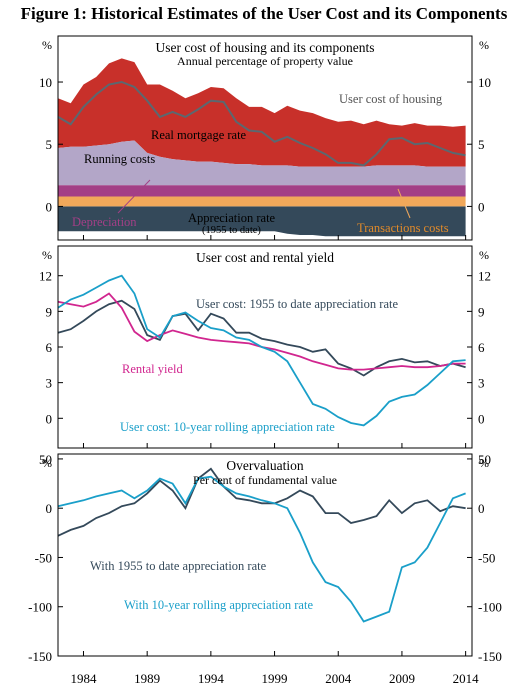  Describe the element at coordinates (481, 311) in the screenshot. I see `y-tick-label-right: 9` at that location.